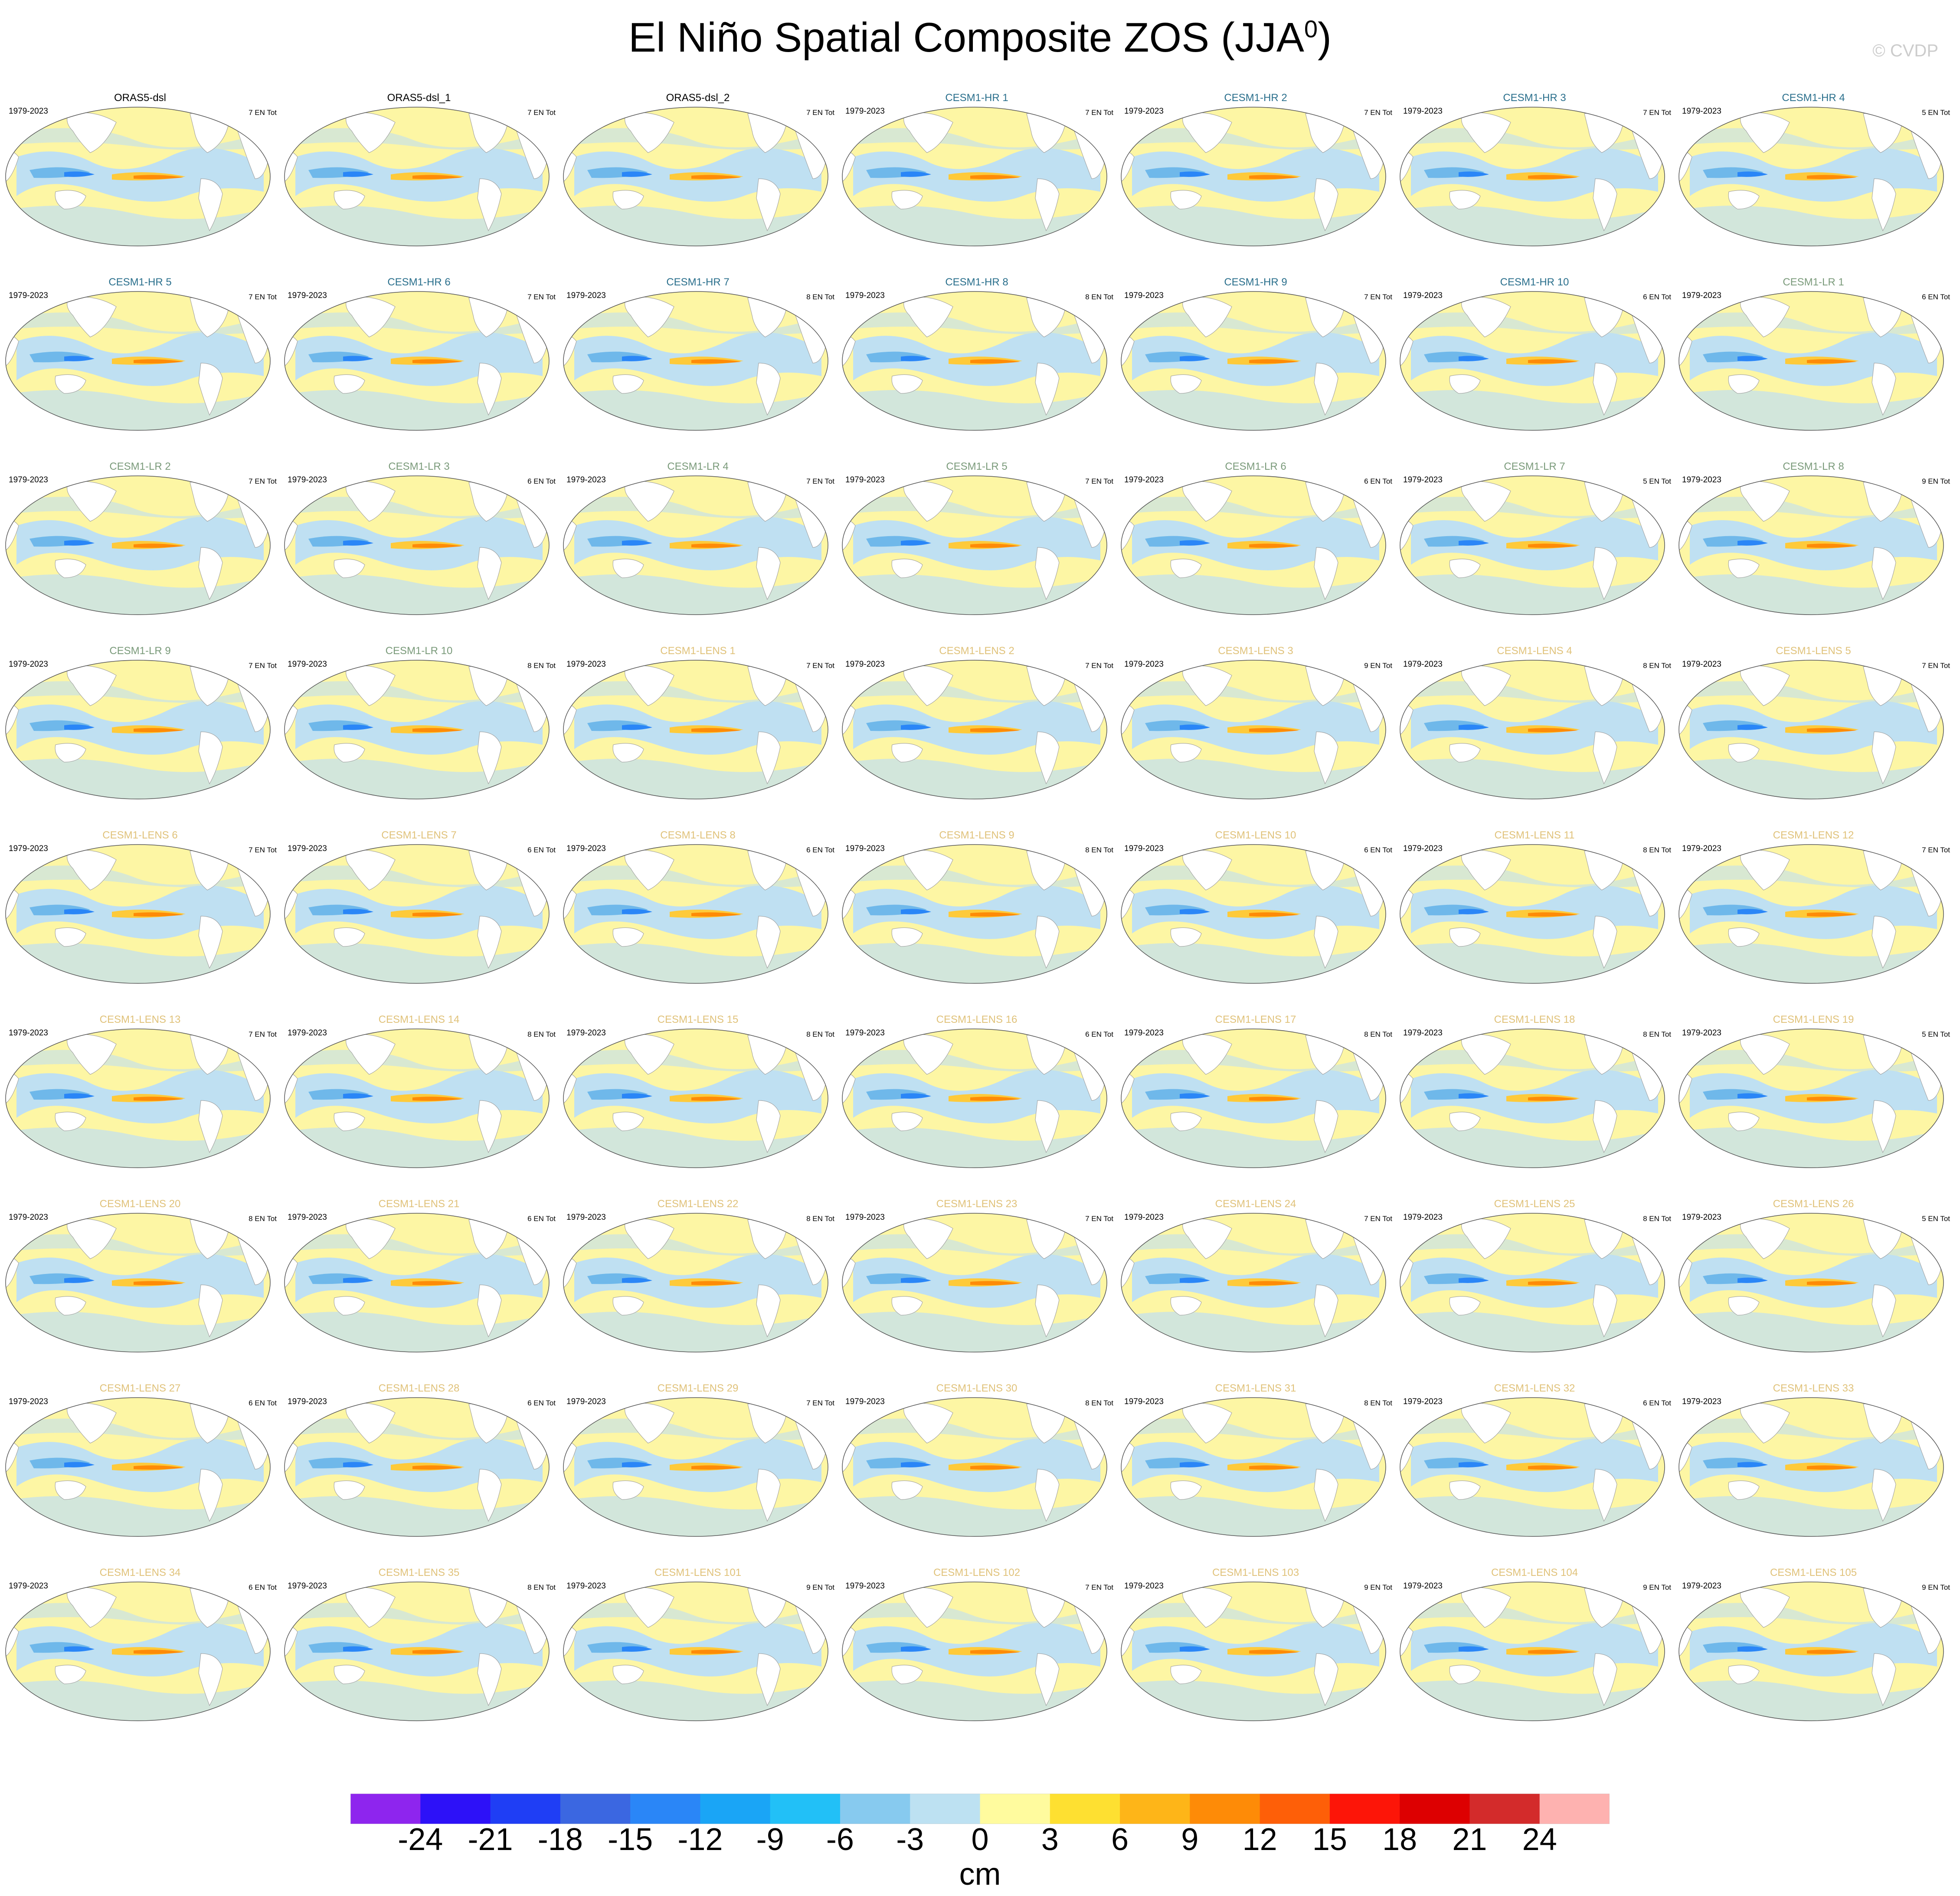 The width and height of the screenshot is (1960, 1896). Describe the element at coordinates (1469, 1840) in the screenshot. I see `colorbar-tick-label: 21` at that location.